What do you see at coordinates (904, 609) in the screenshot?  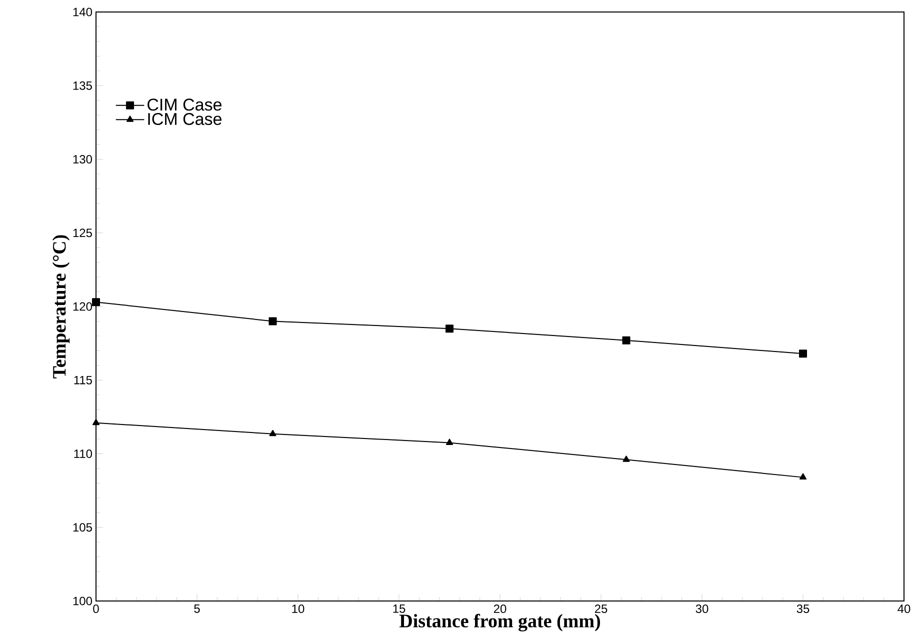 I see `x-tick-label: 40` at bounding box center [904, 609].